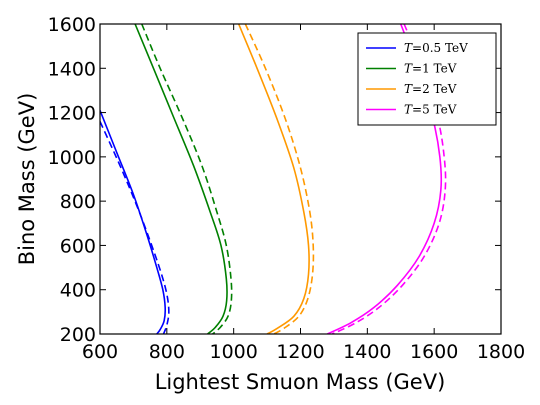 This screenshot has width=540, height=405. What do you see at coordinates (501, 352) in the screenshot?
I see `x-tick-label: 1800` at bounding box center [501, 352].